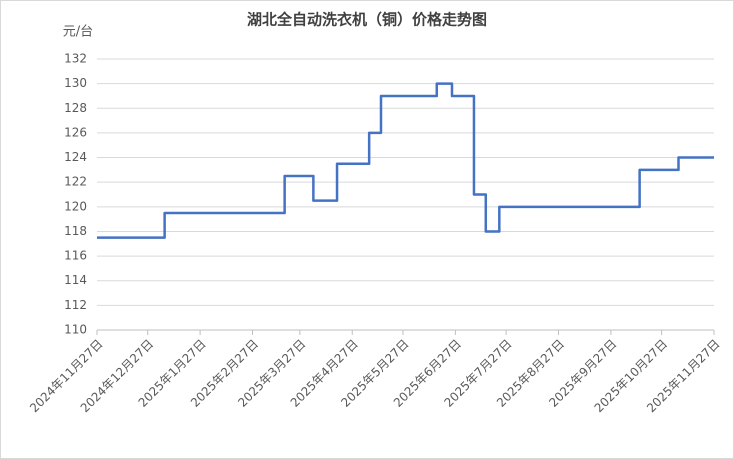 This screenshot has height=459, width=734. I want to click on chart-title: 湖北全自动洗衣机（铜）价格走势图, so click(367, 20).